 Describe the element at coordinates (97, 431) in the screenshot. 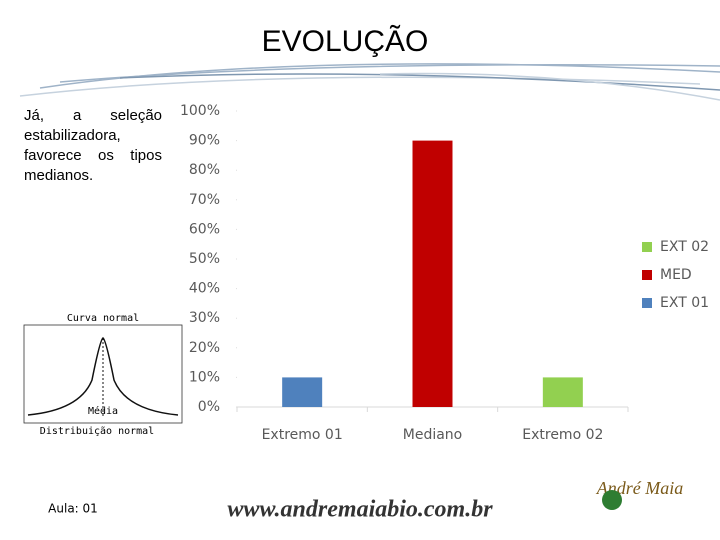

I see `figure-caption: Distribuição normal` at that location.